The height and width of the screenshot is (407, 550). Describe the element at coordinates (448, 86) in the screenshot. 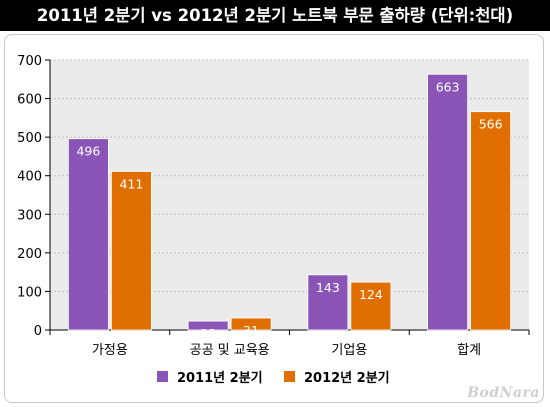

I see `data-label: 663` at that location.